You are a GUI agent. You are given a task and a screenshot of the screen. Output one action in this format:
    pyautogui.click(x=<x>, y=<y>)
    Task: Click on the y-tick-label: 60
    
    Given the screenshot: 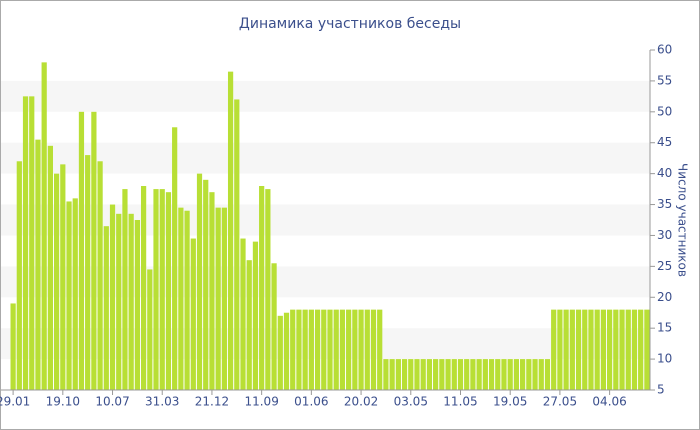 What is the action you would take?
    pyautogui.click(x=664, y=50)
    